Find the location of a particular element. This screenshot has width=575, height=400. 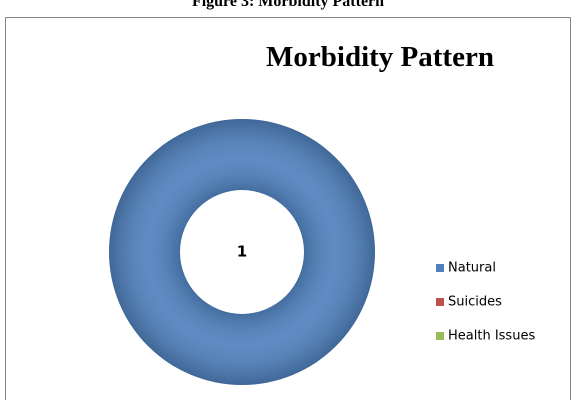

data-label: 1 is located at coordinates (242, 252).